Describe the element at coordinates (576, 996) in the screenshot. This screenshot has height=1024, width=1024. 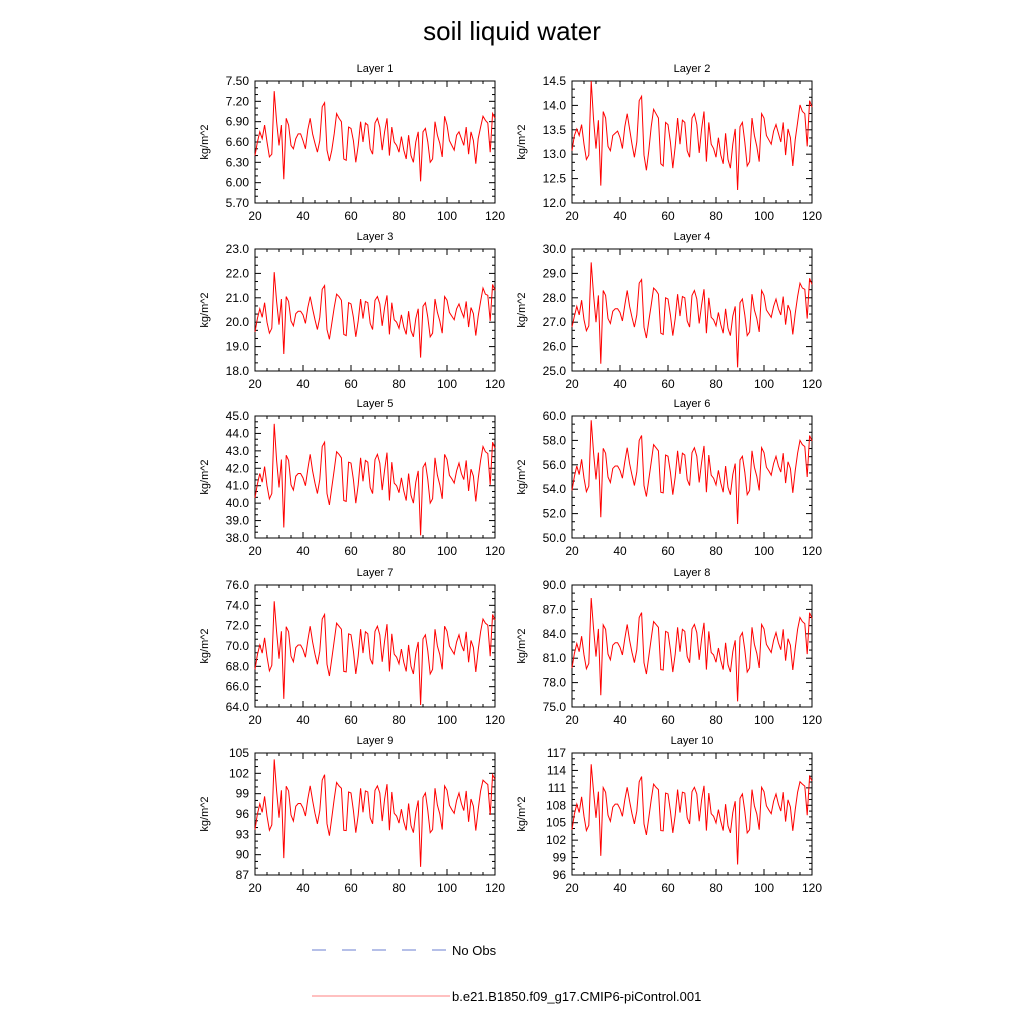
I see `legend-model-label: b.e21.B1850.f09_g17.CMIP6-piControl.001` at that location.